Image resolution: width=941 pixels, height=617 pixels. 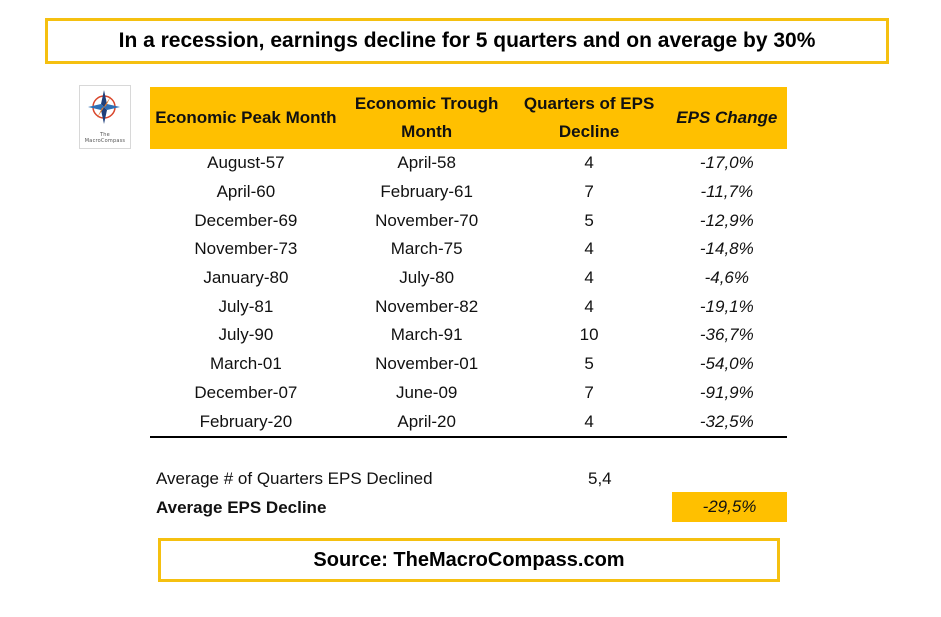 I want to click on eps-change-cell: -36,7%, so click(x=726, y=335).